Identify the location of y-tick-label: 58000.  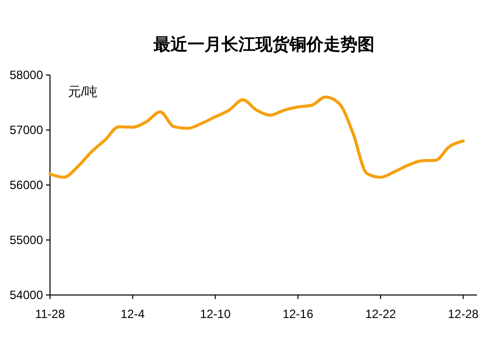
(27, 75).